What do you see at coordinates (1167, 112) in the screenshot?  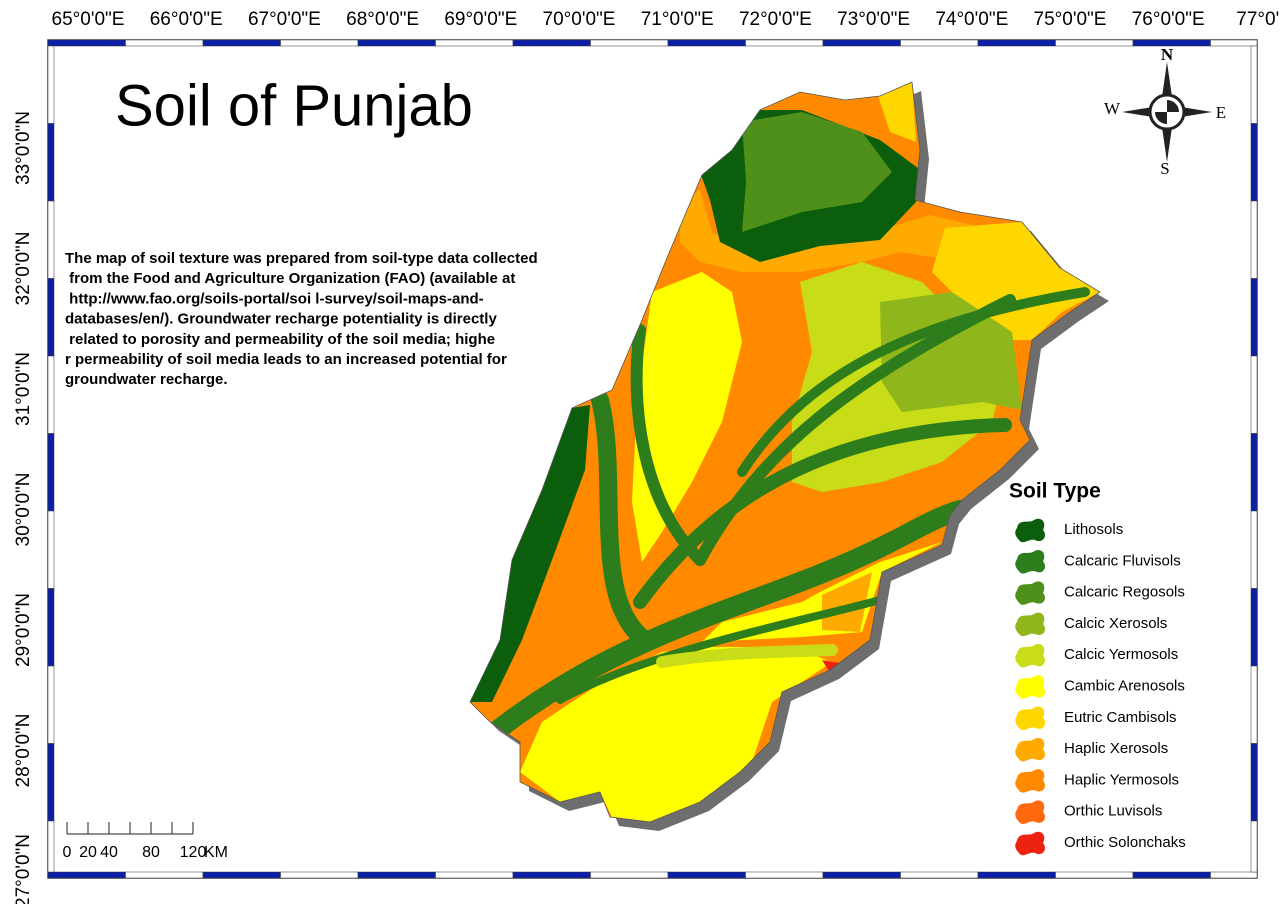 I see `compass-center` at bounding box center [1167, 112].